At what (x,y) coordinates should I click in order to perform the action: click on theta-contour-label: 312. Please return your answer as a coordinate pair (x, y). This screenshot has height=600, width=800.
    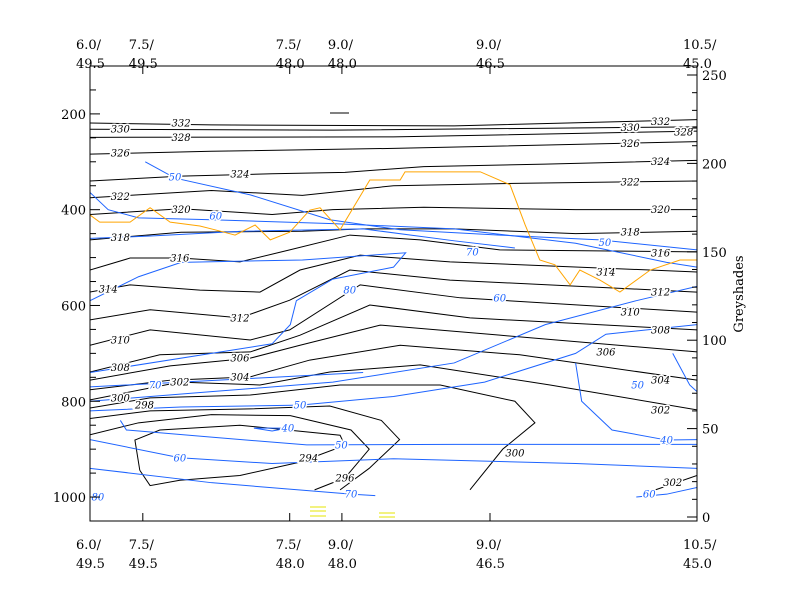
    Looking at the image, I should click on (660, 293).